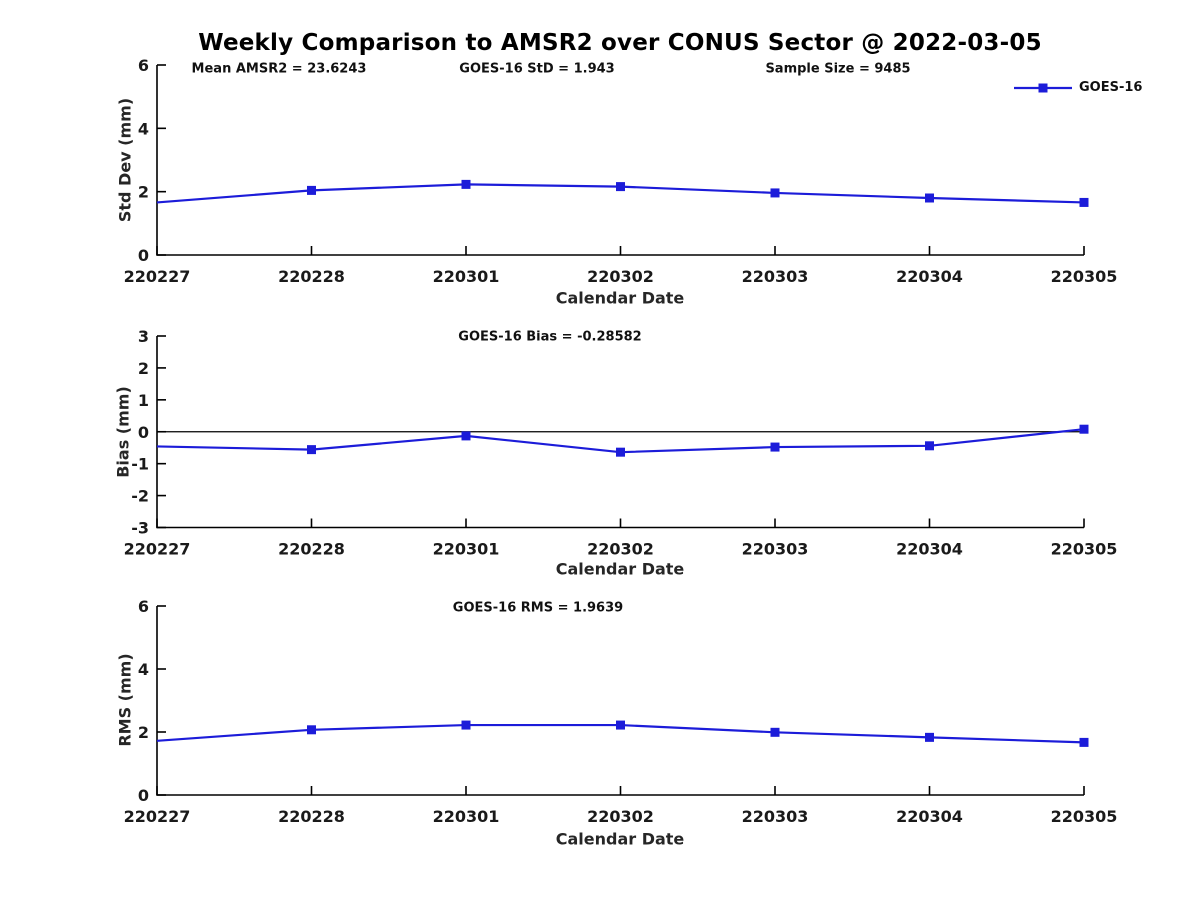  I want to click on bias-y-tick-label: 2, so click(143, 368).